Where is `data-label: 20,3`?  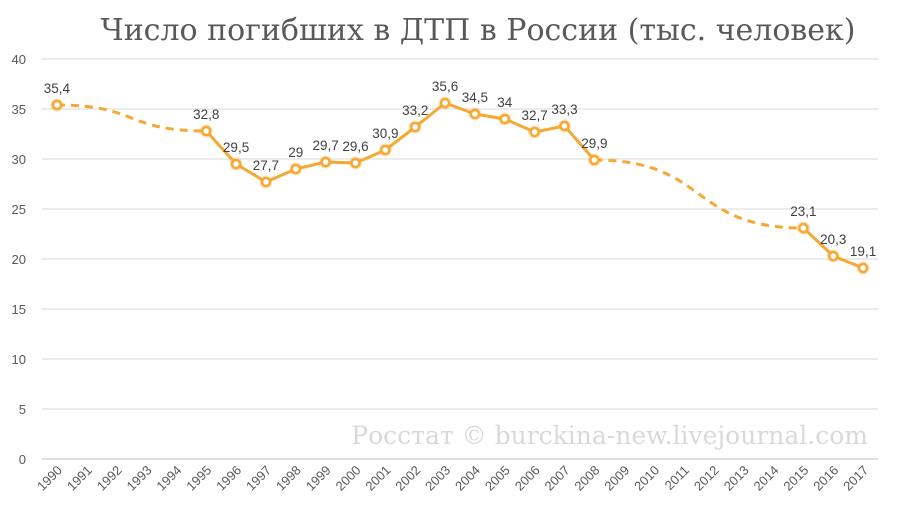
data-label: 20,3 is located at coordinates (833, 239).